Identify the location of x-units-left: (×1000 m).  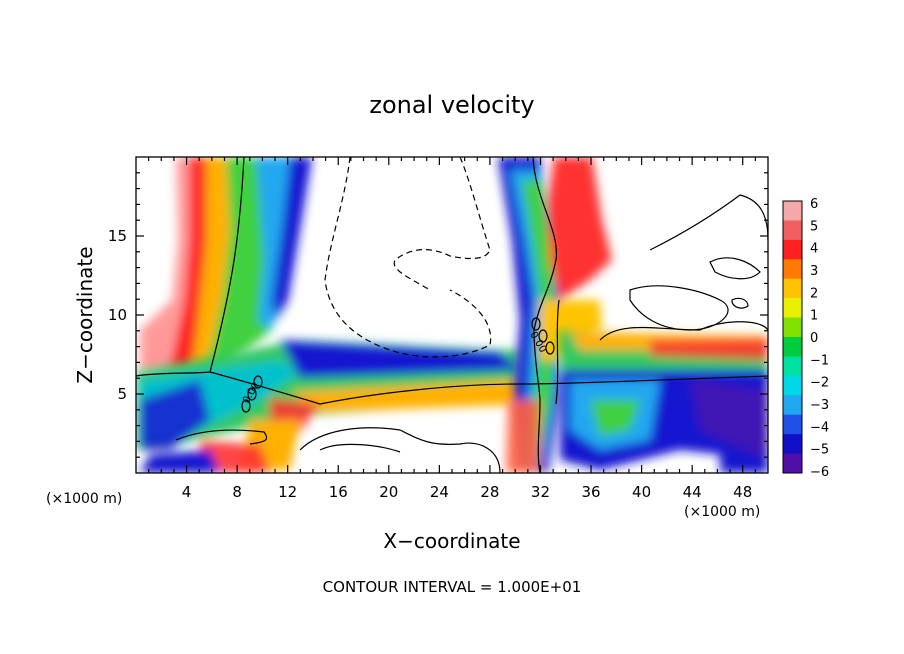
(84, 499).